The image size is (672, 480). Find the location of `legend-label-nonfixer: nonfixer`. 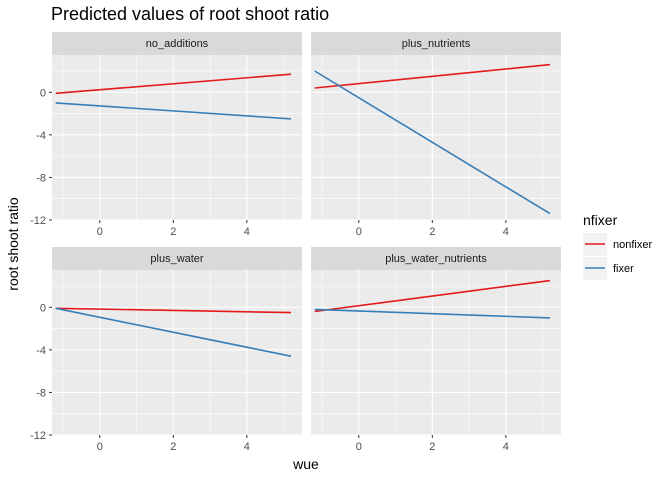

legend-label-nonfixer: nonfixer is located at coordinates (632, 245).